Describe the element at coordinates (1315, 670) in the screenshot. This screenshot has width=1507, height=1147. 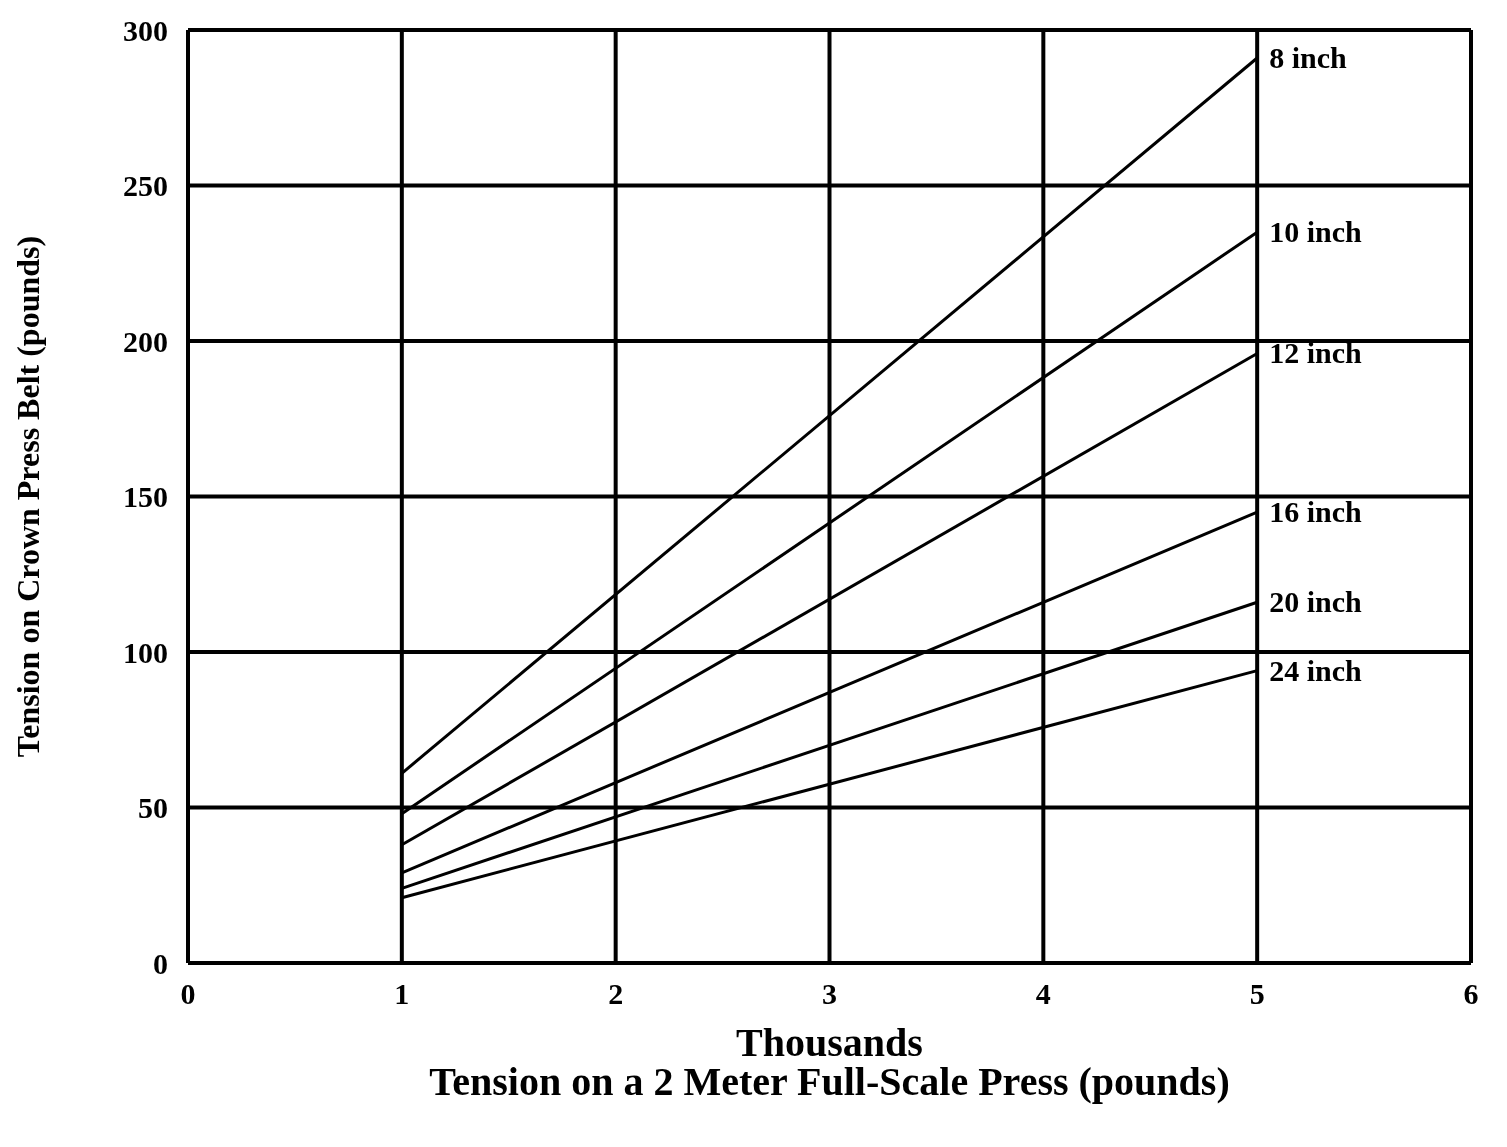
I see `series-label: 24 inch` at that location.